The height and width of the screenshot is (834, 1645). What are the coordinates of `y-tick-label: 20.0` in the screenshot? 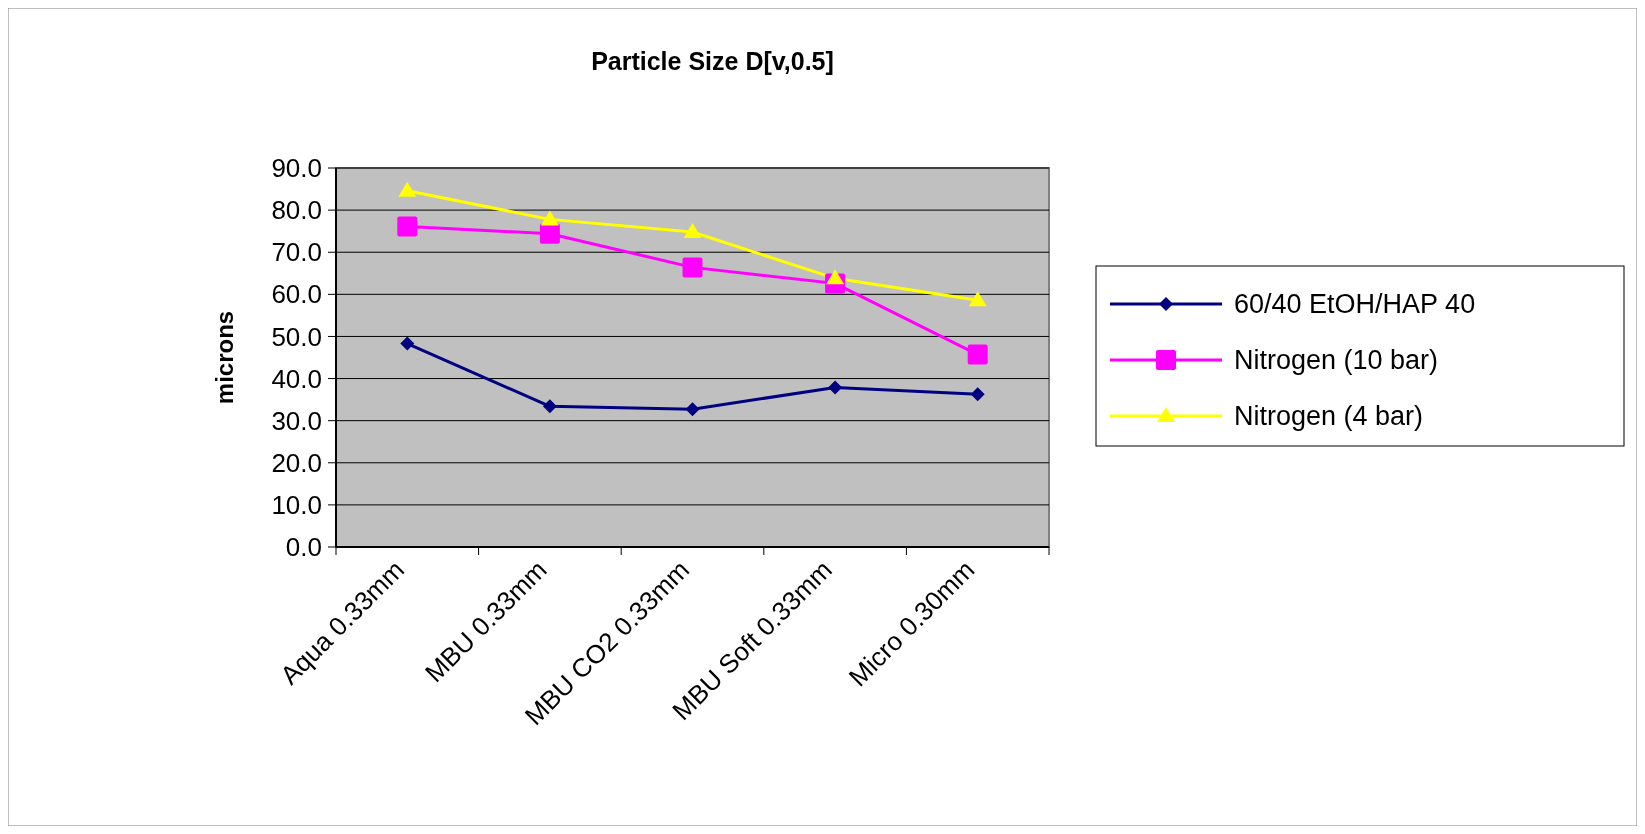 It's located at (296, 462).